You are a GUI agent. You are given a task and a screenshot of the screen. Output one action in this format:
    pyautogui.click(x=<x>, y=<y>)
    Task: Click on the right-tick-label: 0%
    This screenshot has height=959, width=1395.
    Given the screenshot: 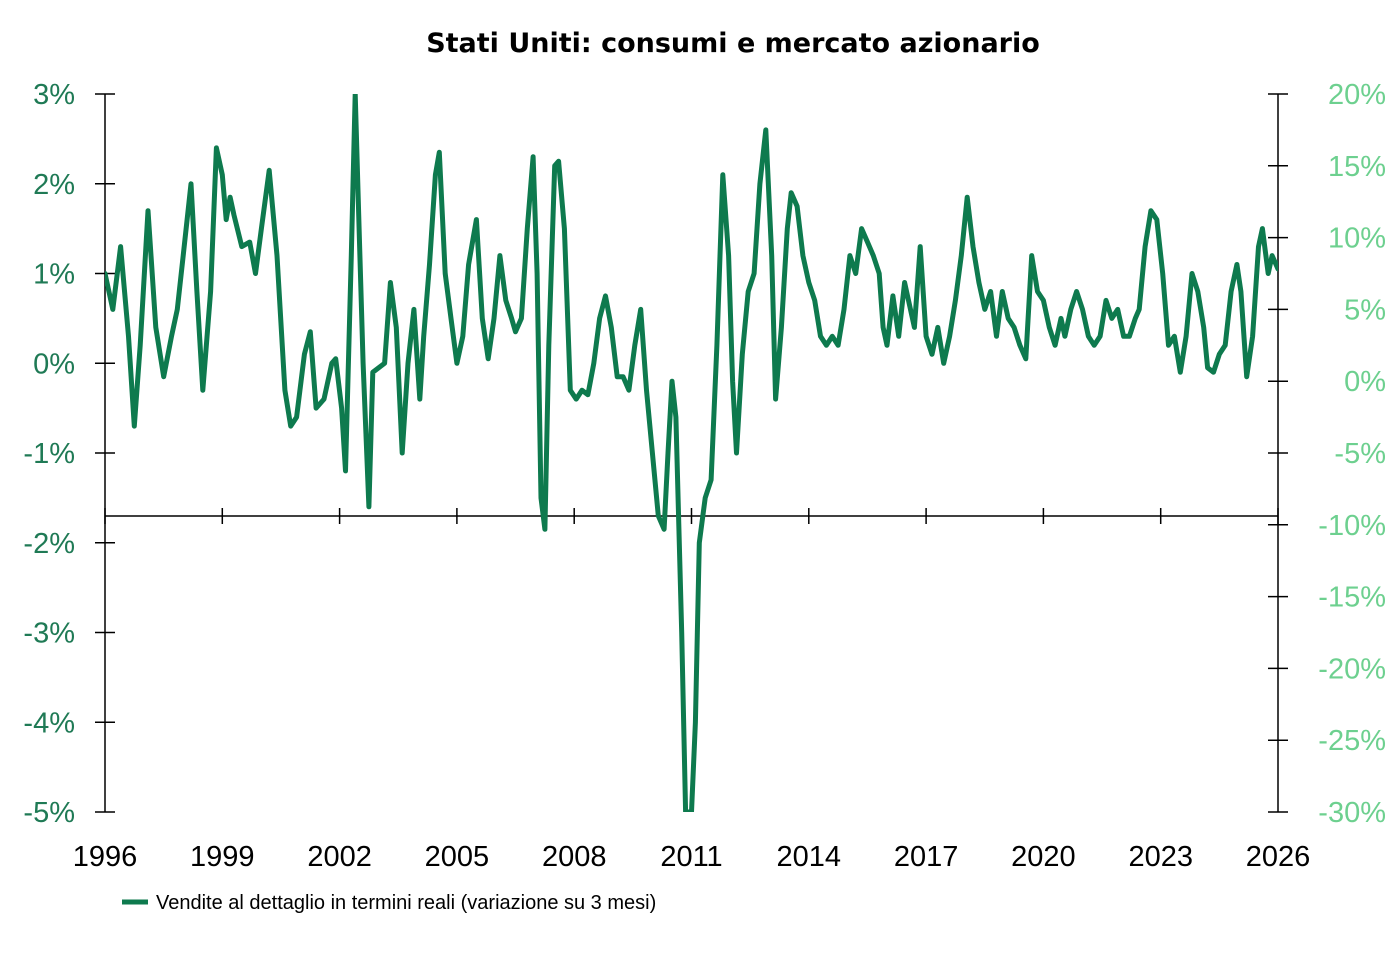 What is the action you would take?
    pyautogui.click(x=1365, y=382)
    